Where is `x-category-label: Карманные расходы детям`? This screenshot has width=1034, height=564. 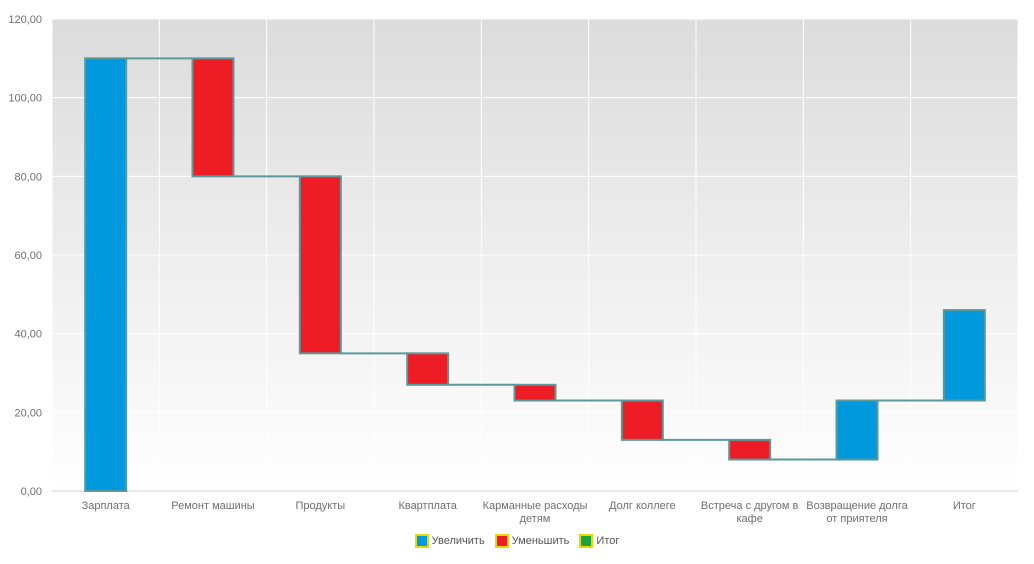 x-category-label: Карманные расходы детям is located at coordinates (535, 512).